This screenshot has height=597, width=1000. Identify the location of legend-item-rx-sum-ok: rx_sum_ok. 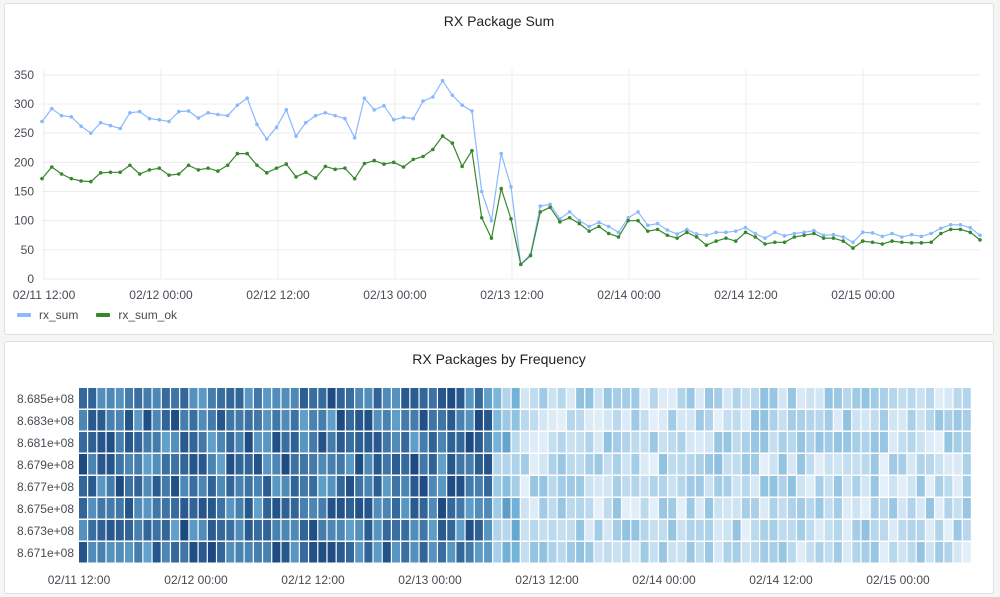
(136, 315).